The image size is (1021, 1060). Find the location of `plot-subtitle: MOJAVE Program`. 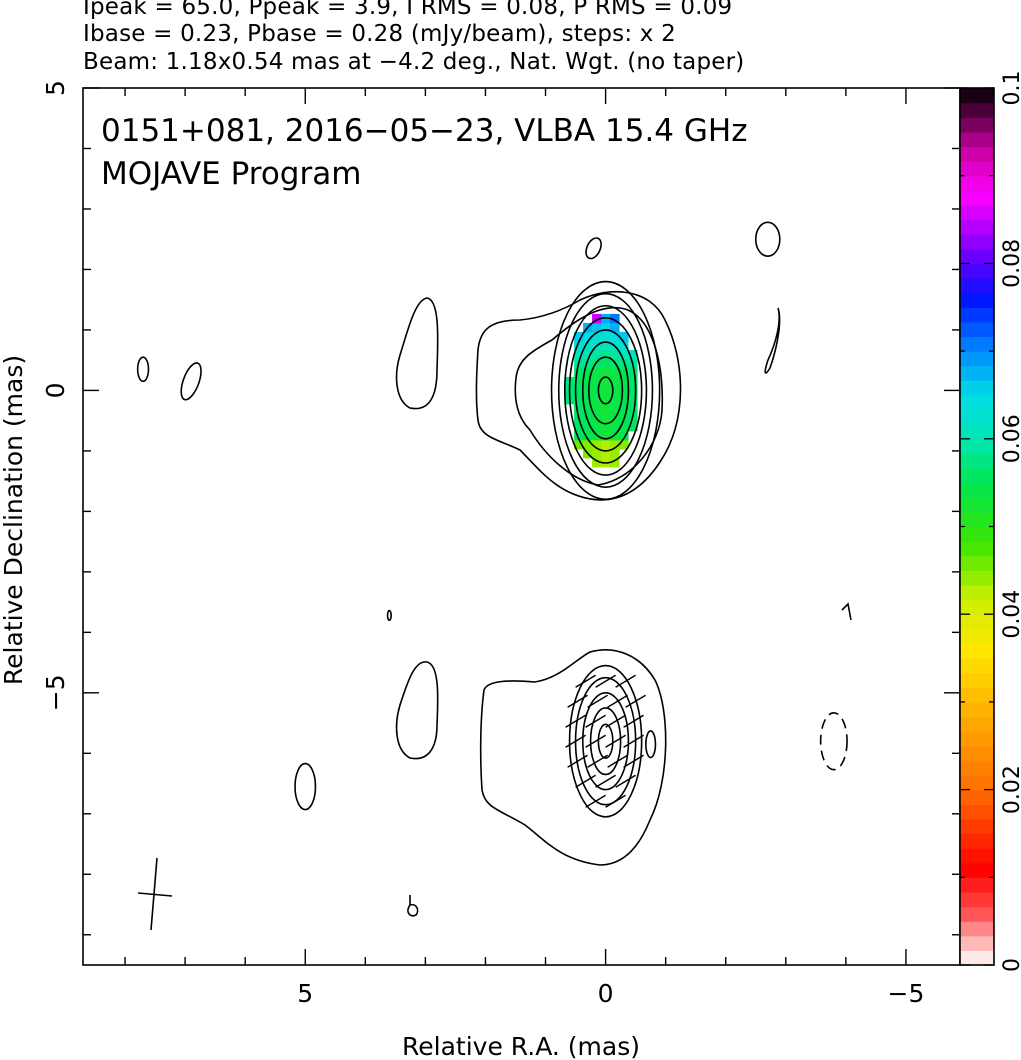

plot-subtitle: MOJAVE Program is located at coordinates (231, 174).